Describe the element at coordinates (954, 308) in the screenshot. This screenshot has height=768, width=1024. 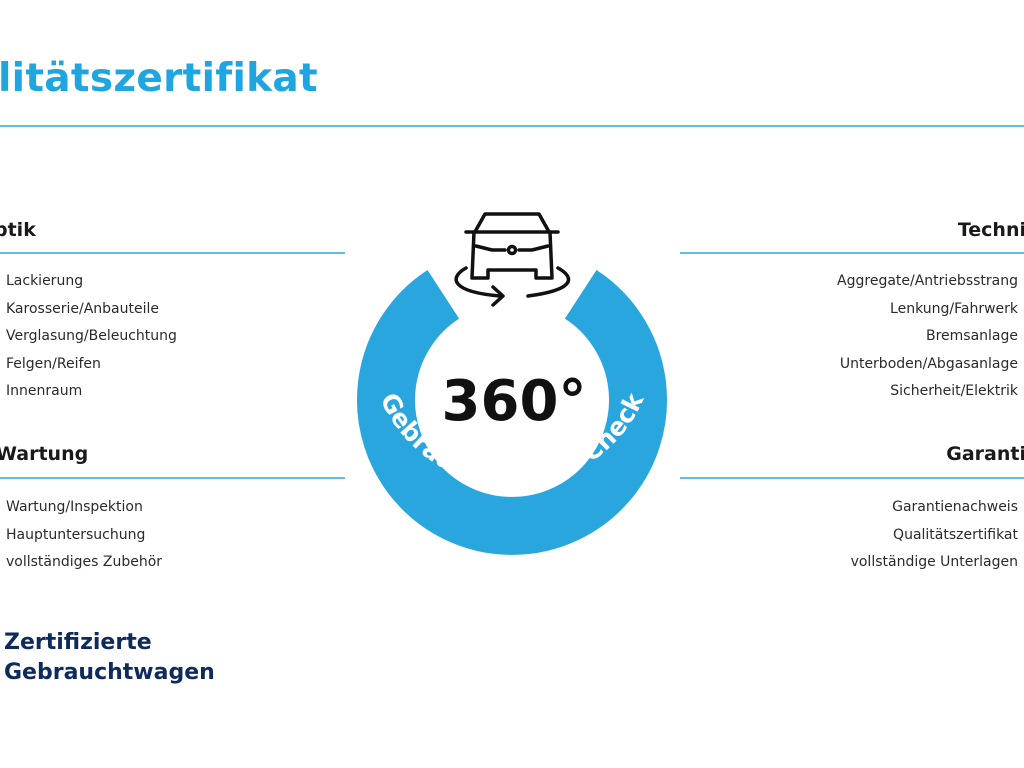
I see `list-item: Lenkung/Fahrwerk` at that location.